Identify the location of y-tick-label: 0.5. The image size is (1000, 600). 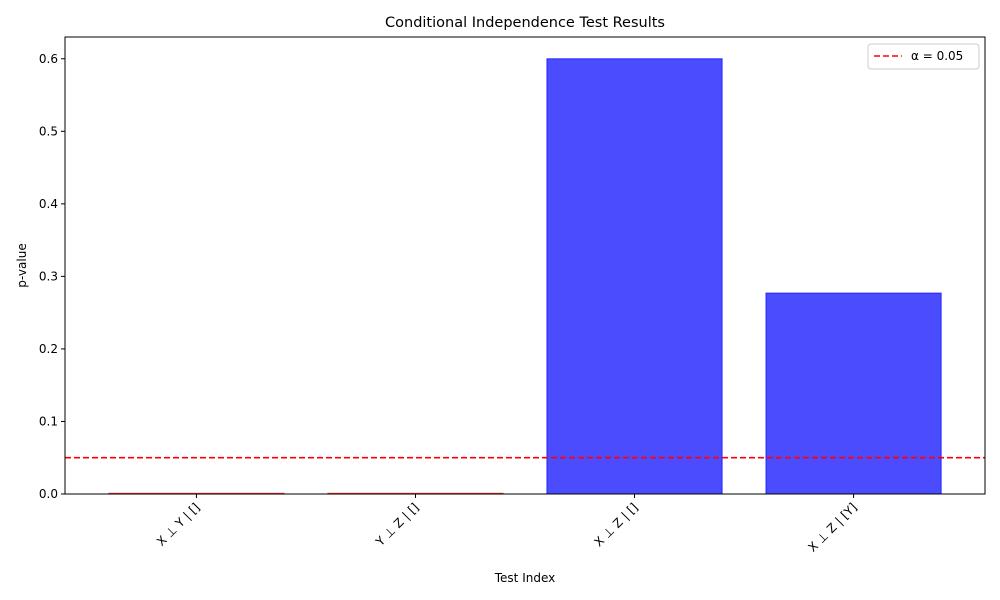
(48, 131).